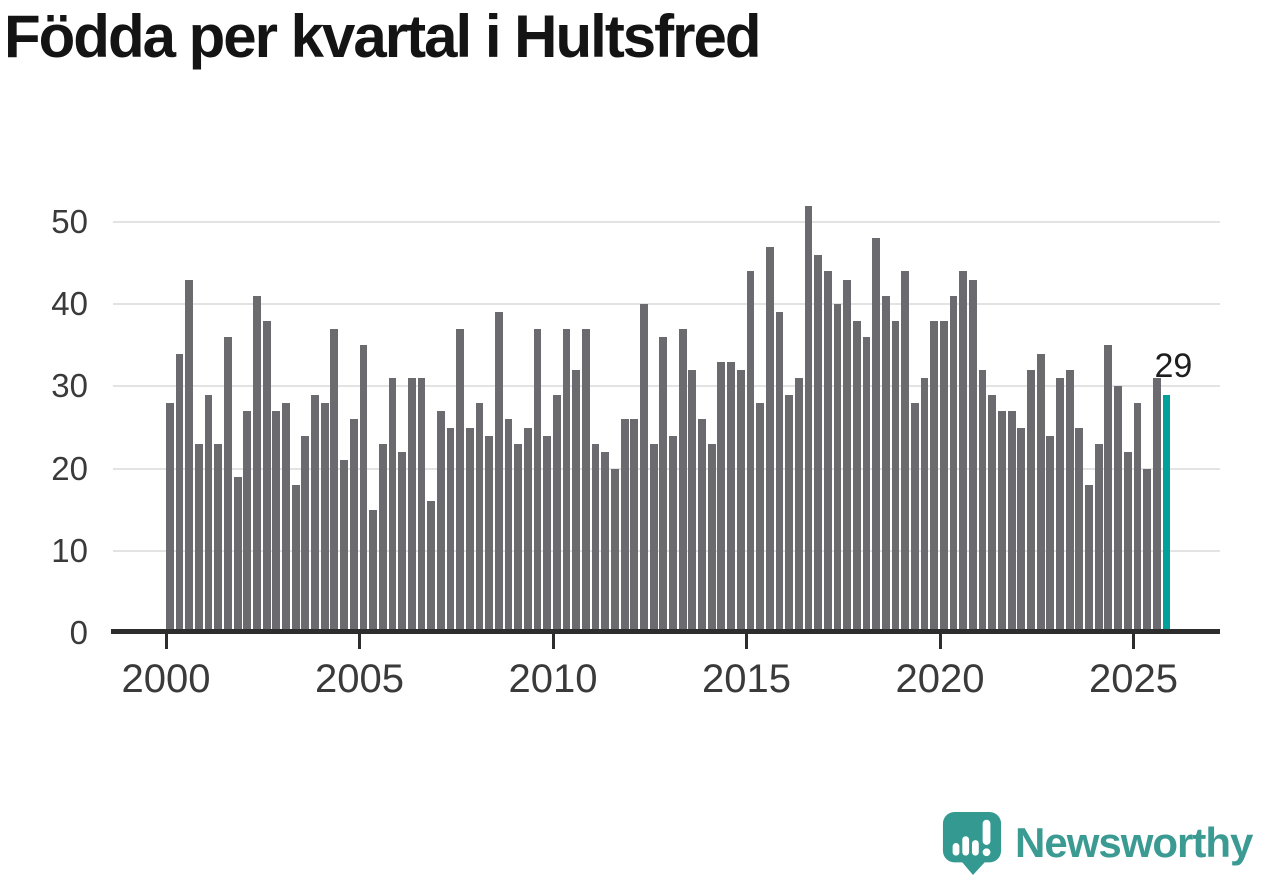  What do you see at coordinates (1134, 842) in the screenshot?
I see `newsworthy-logo-text: Newsworthy` at bounding box center [1134, 842].